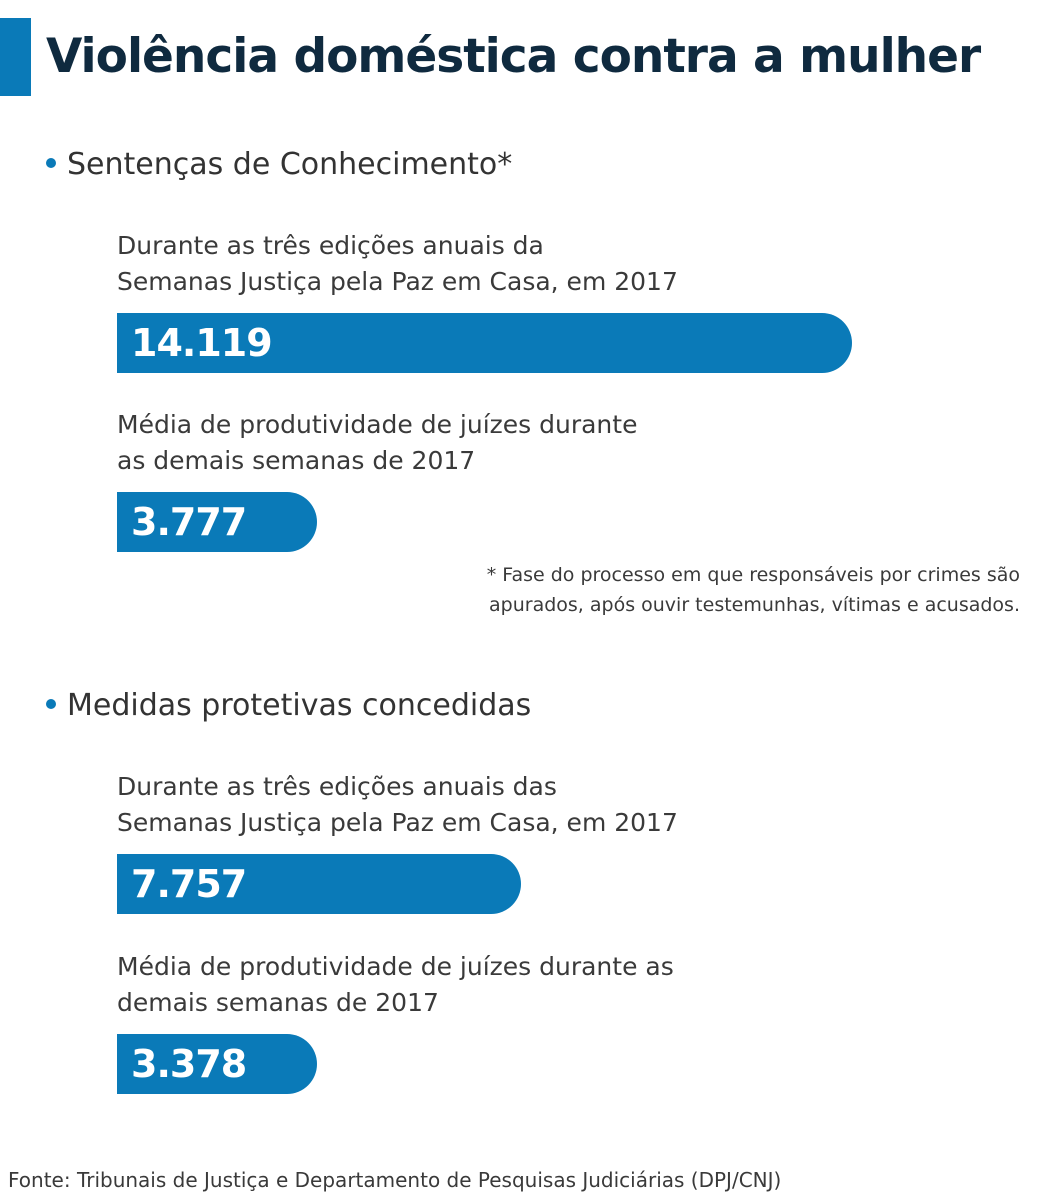 Image resolution: width=1043 pixels, height=1200 pixels. I want to click on bar-sentencas-semanas: 14.119, so click(484, 343).